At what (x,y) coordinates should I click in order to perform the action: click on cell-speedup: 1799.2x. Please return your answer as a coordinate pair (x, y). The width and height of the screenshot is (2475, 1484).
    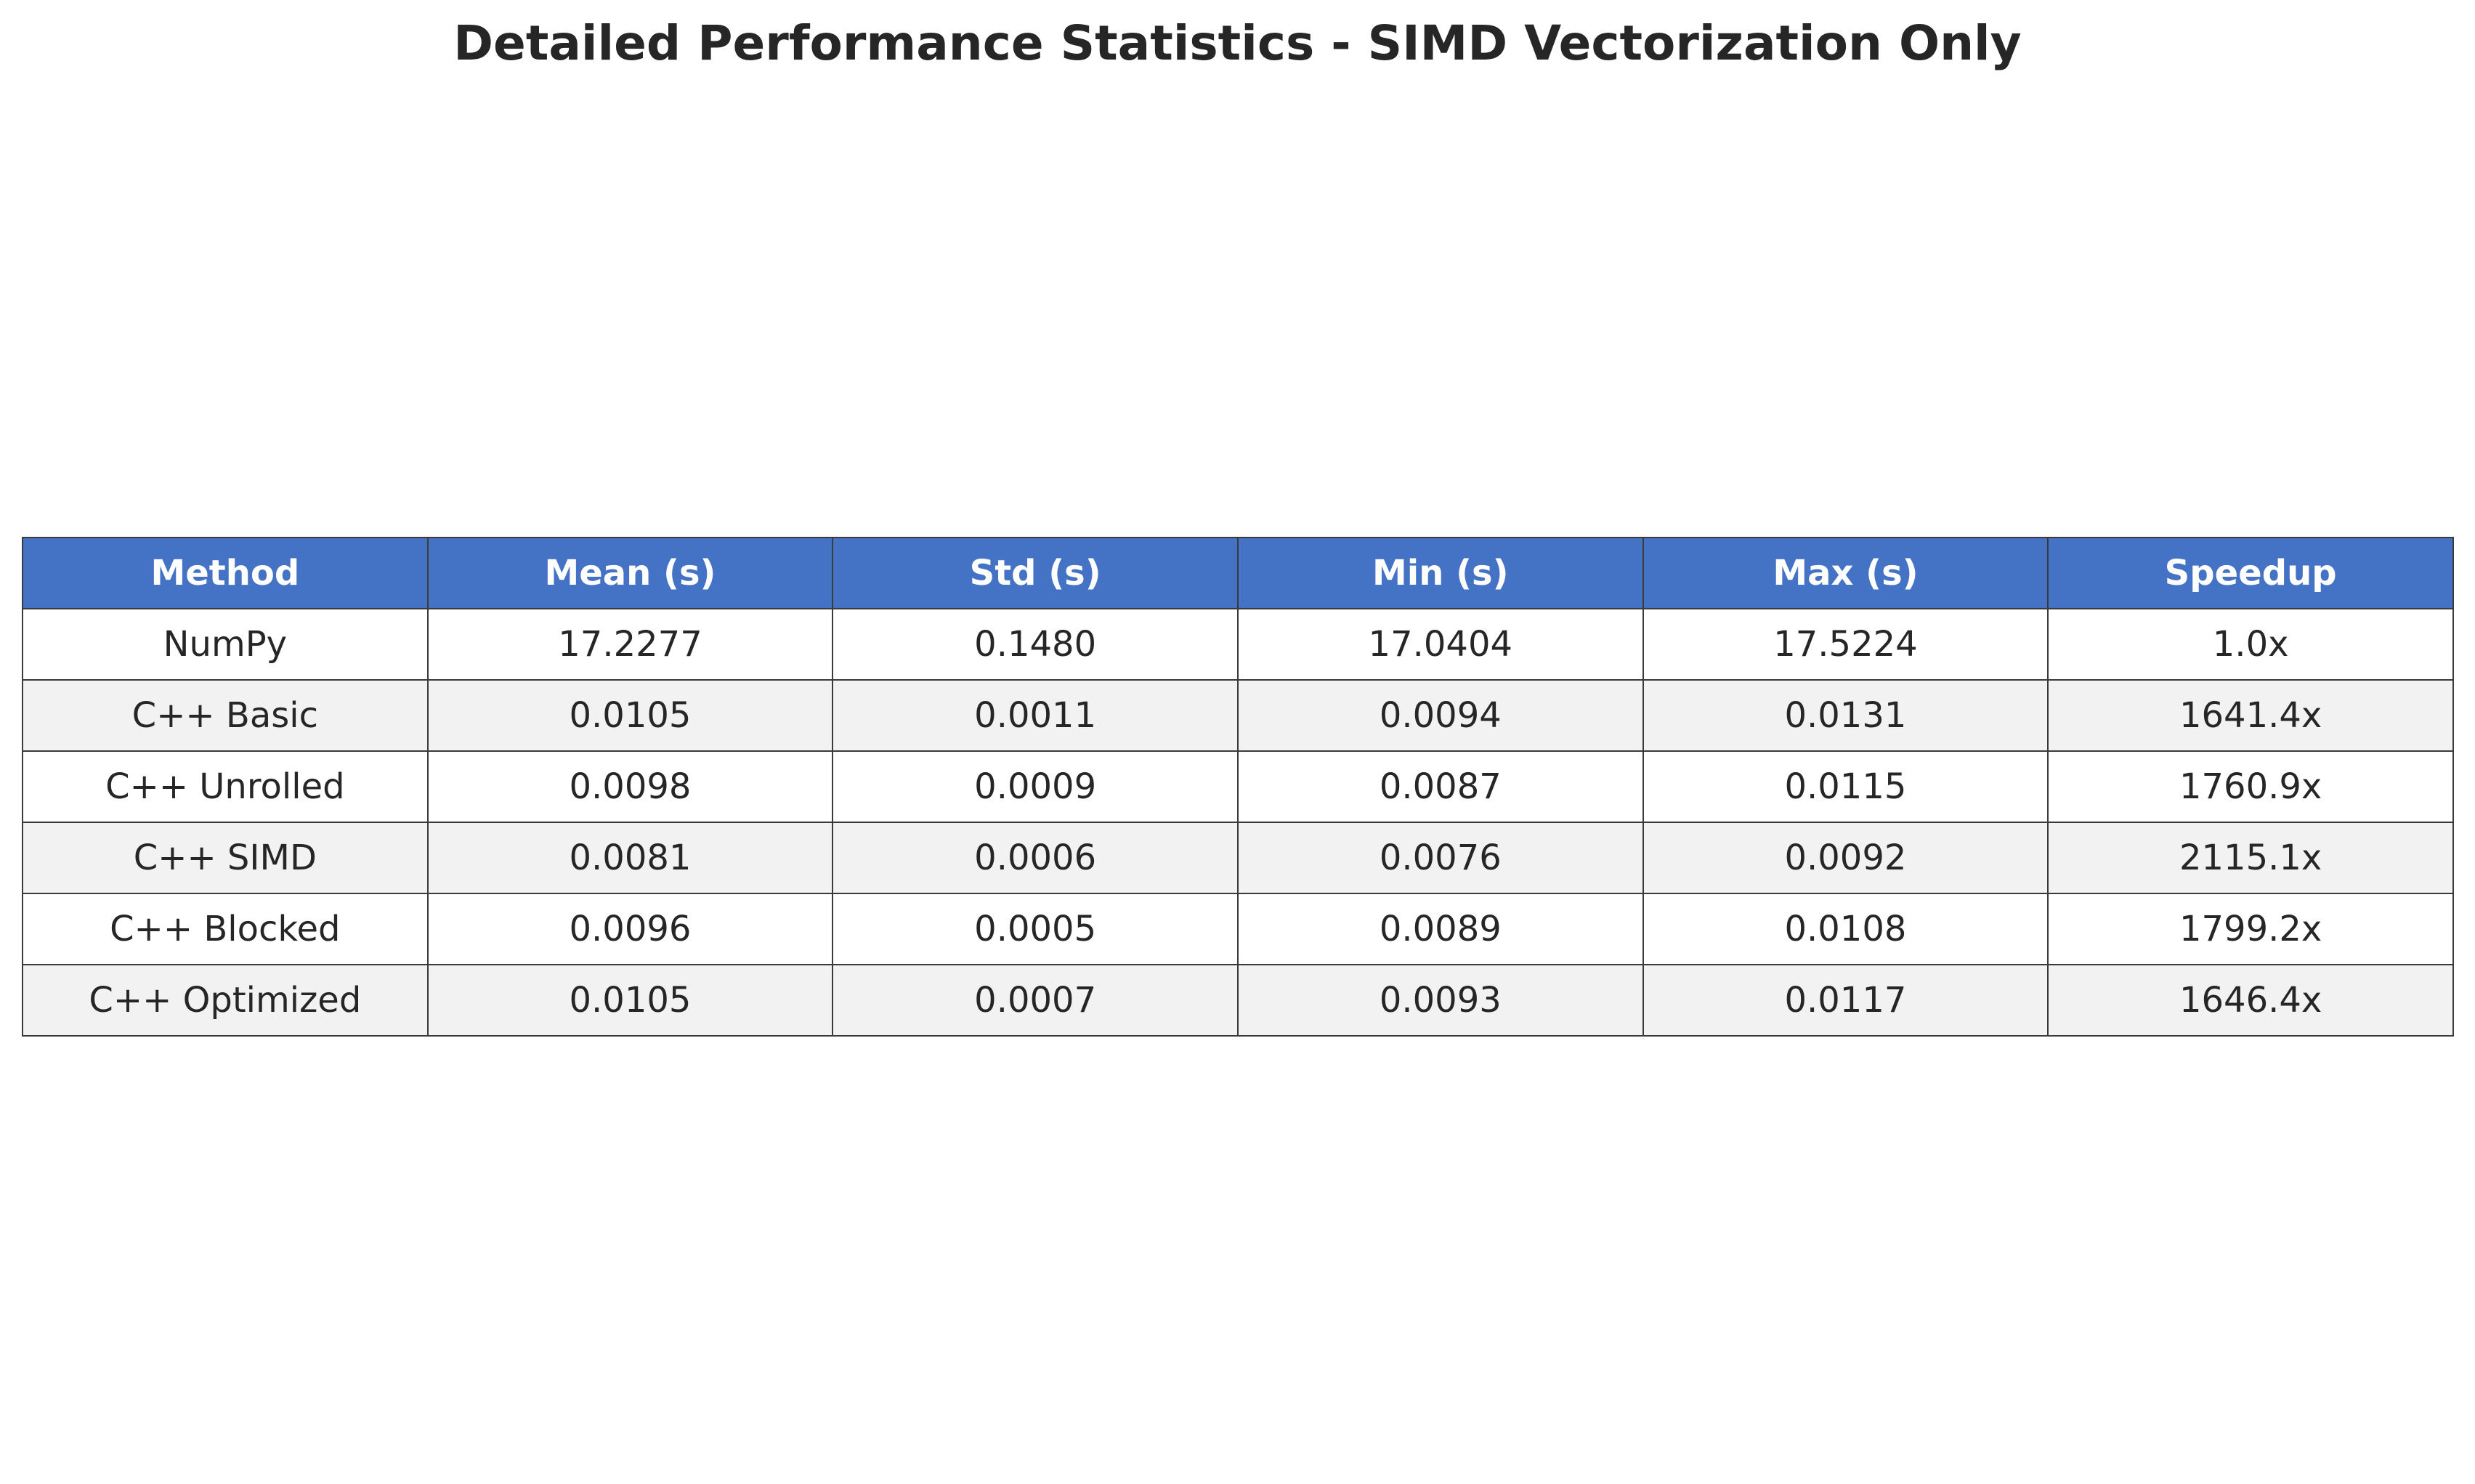
    Looking at the image, I should click on (2250, 929).